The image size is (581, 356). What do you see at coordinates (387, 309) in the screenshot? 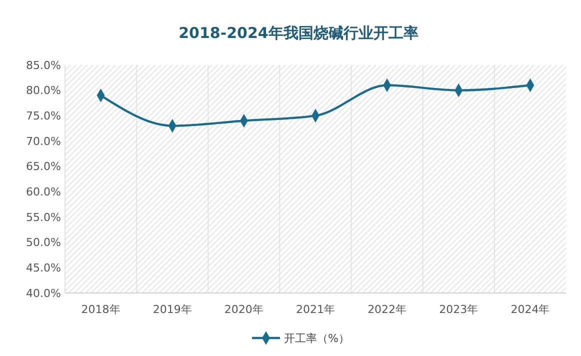
I see `x-tick-label: 2022年` at bounding box center [387, 309].